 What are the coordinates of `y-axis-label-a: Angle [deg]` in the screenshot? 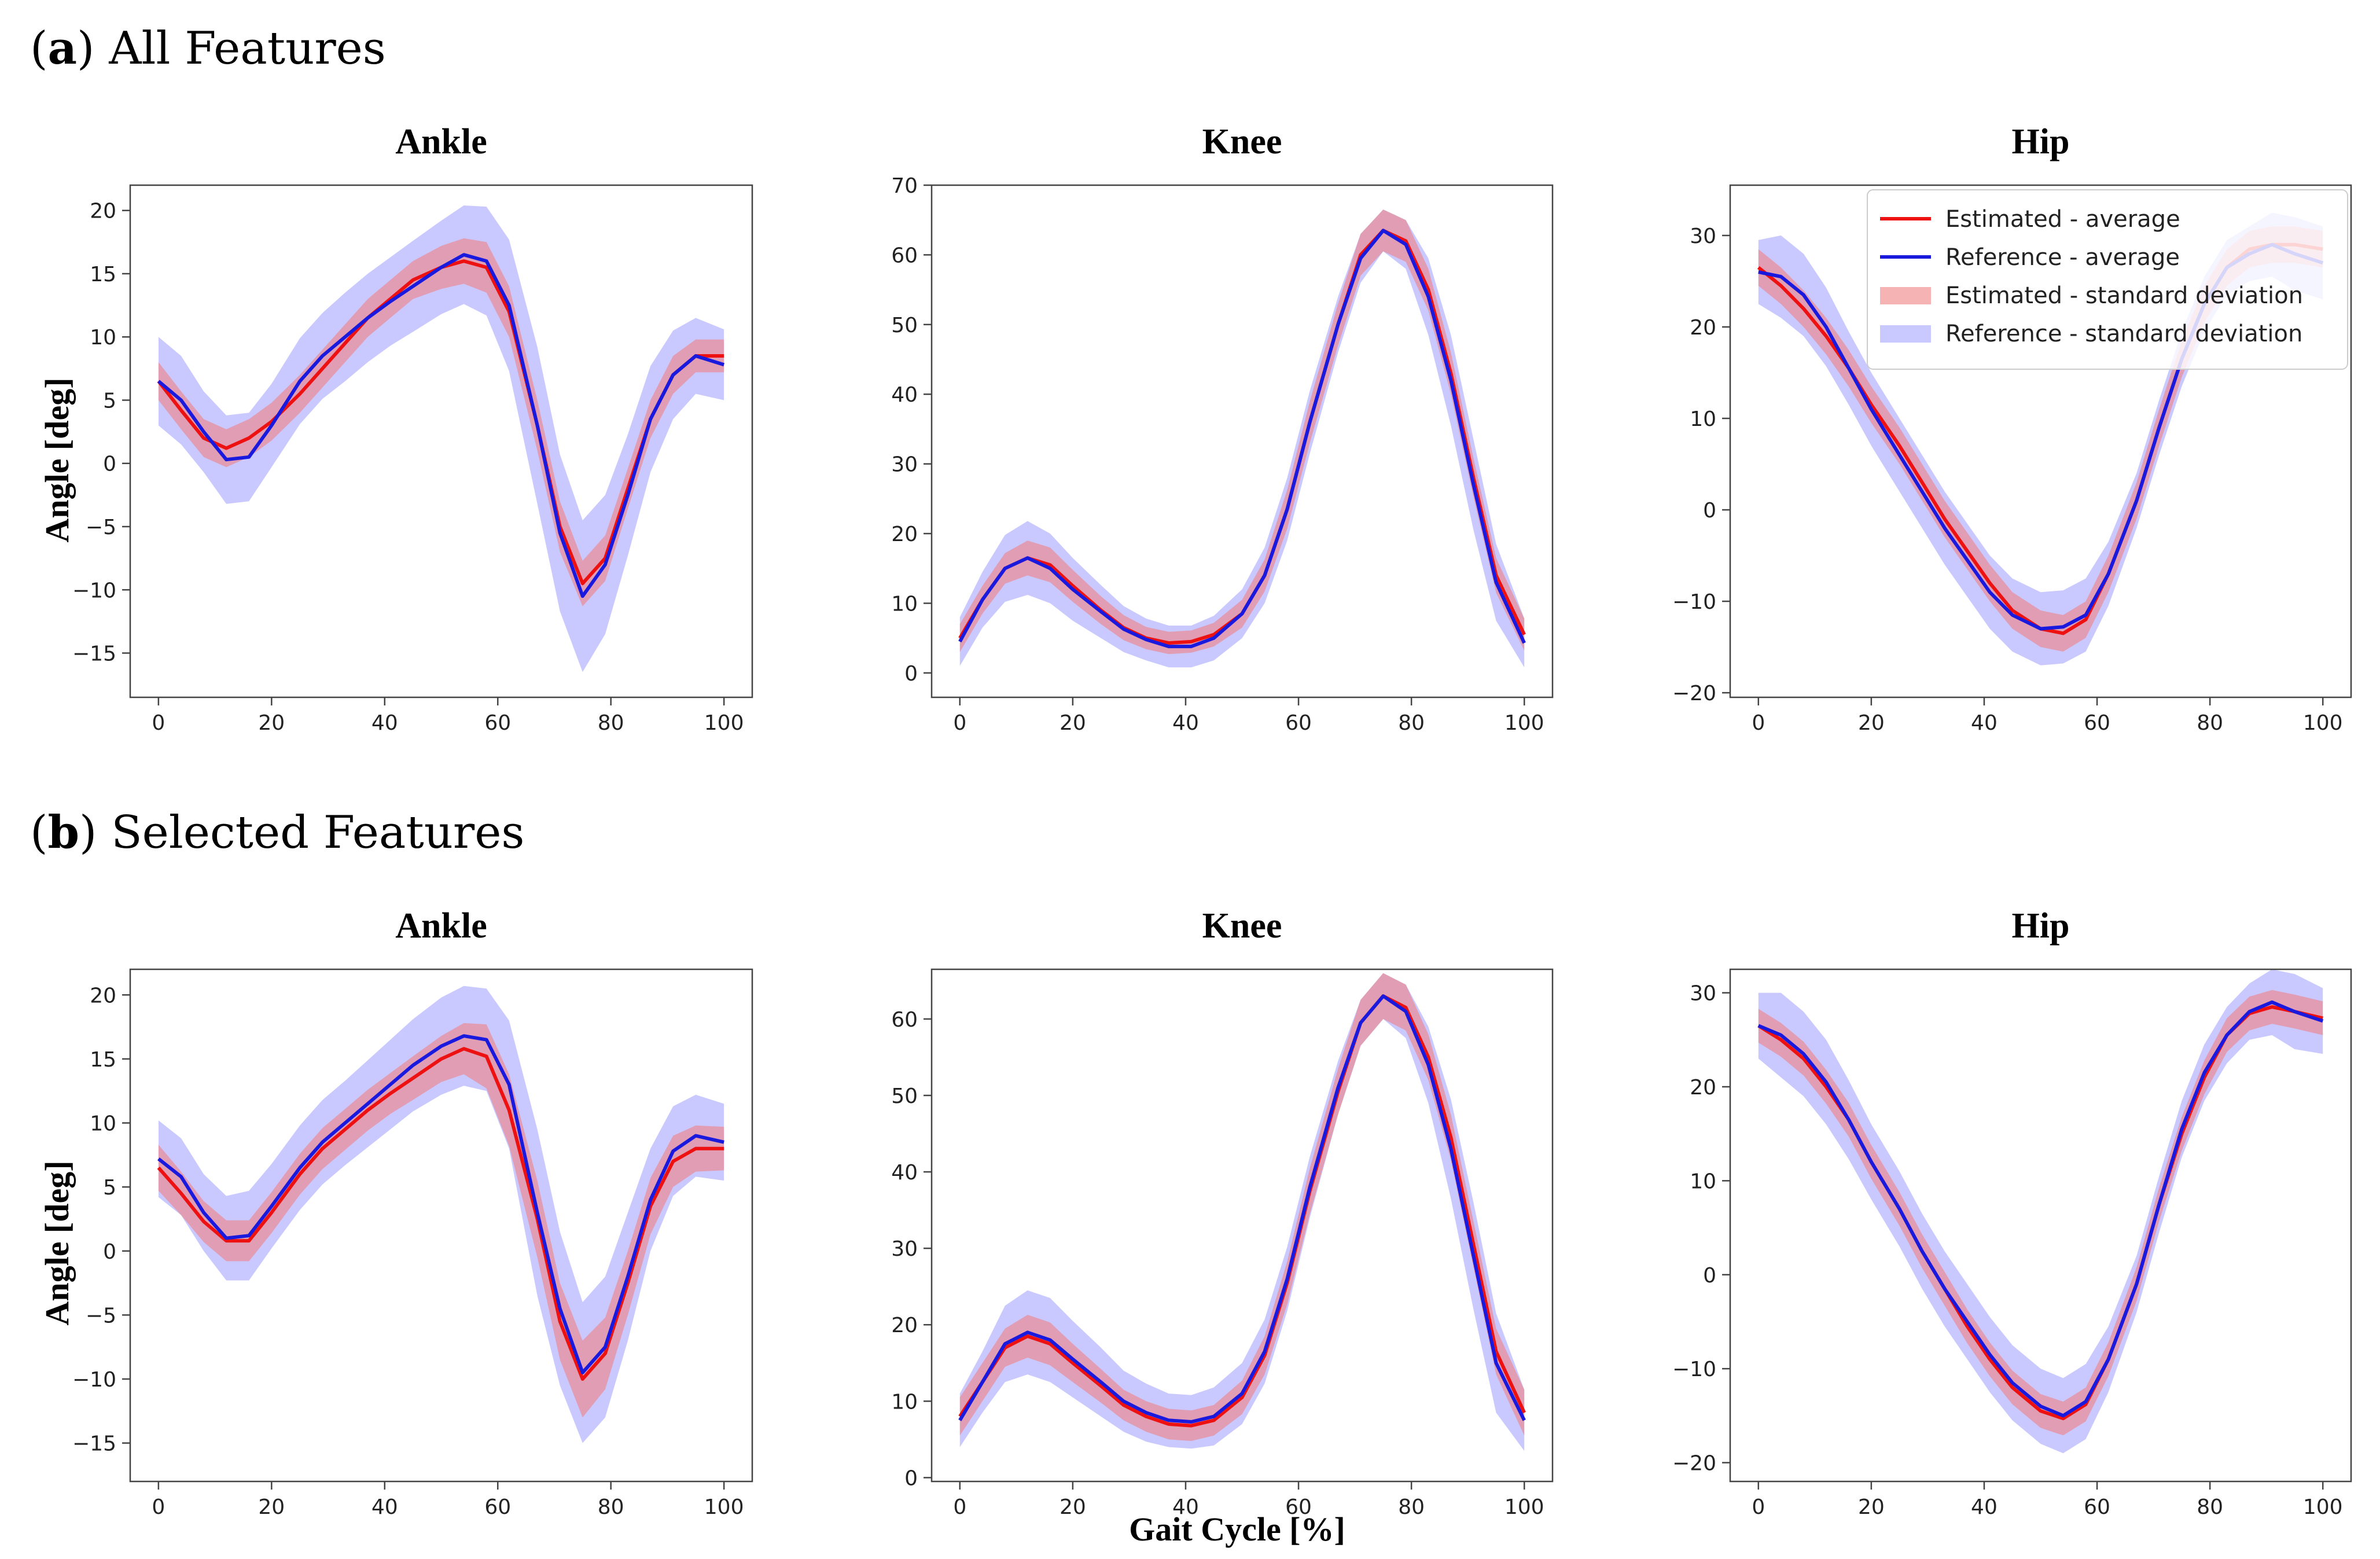 It's located at (57, 459).